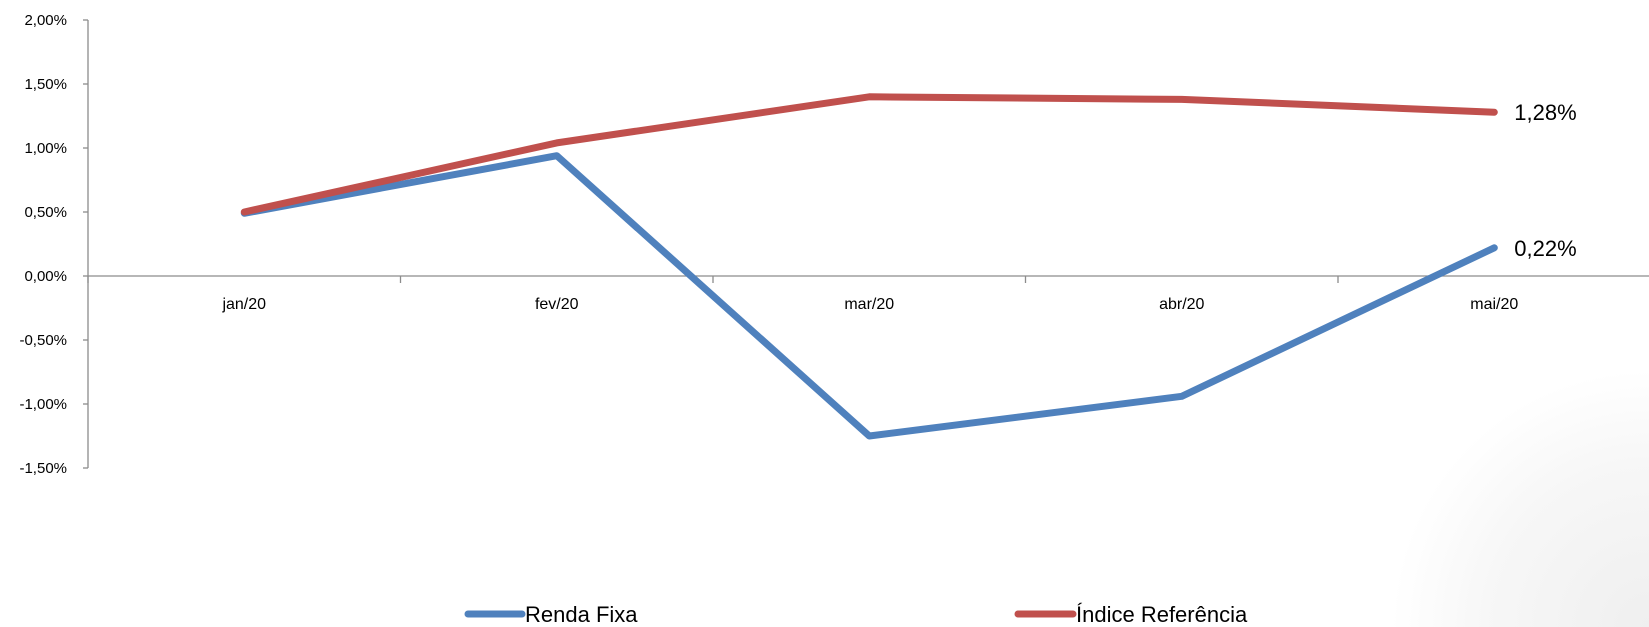 This screenshot has height=627, width=1649. Describe the element at coordinates (1162, 614) in the screenshot. I see `legend-label: Índice Referência` at that location.